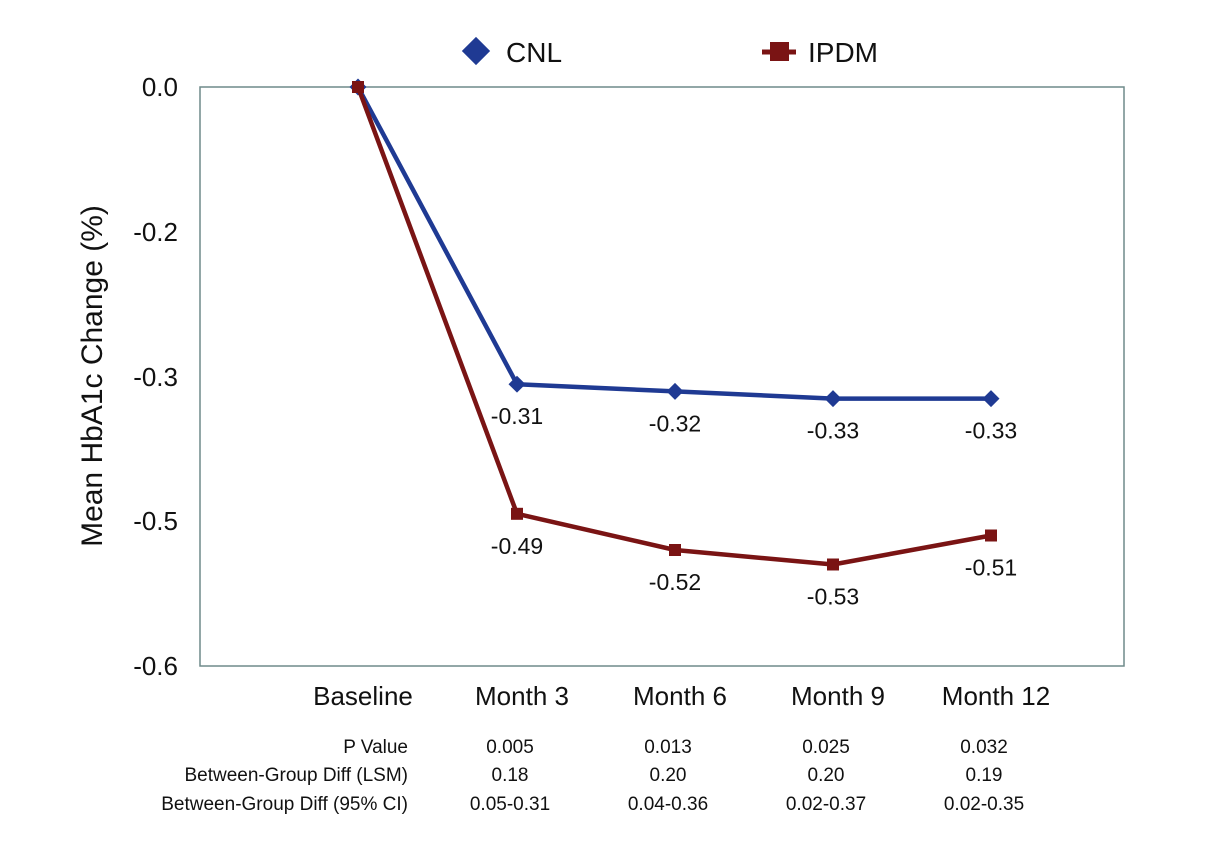 The width and height of the screenshot is (1212, 848). What do you see at coordinates (779, 51) in the screenshot?
I see `legend-marker-ipdm` at bounding box center [779, 51].